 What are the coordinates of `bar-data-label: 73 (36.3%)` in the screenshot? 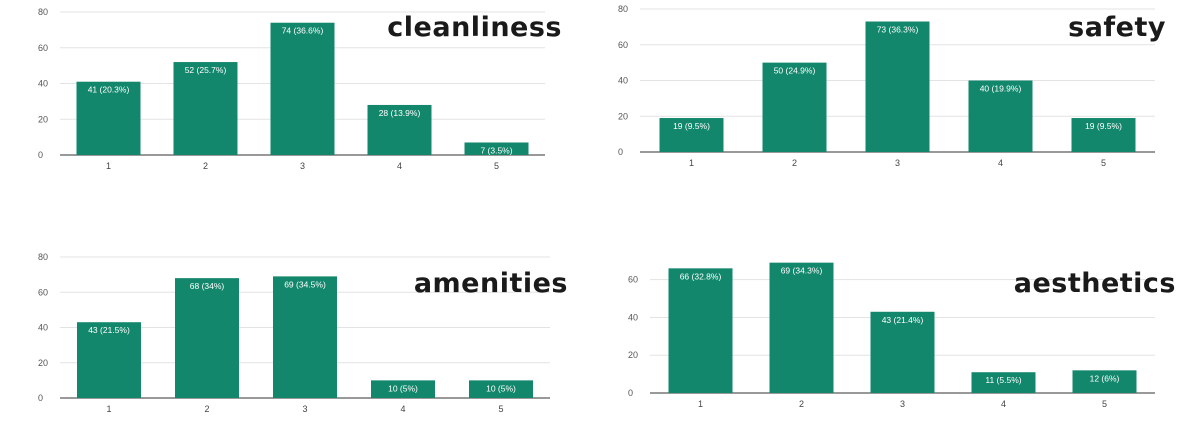 It's located at (898, 30).